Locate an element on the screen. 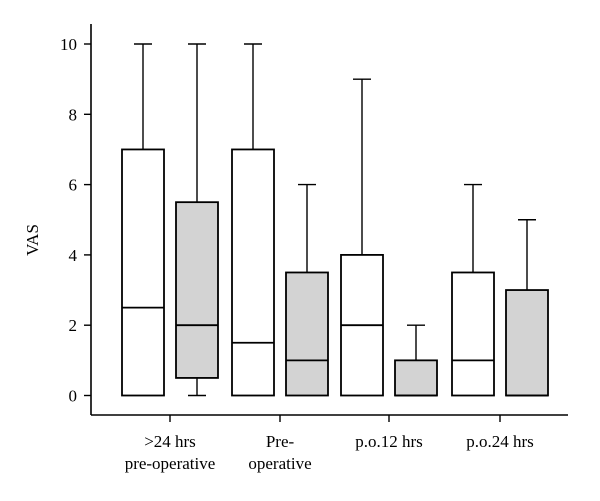  y-axis-title: VAS is located at coordinates (32, 240).